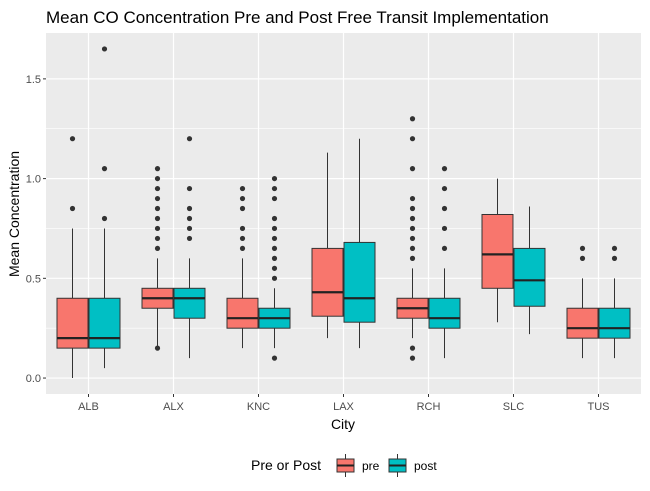 This screenshot has height=491, width=650. Describe the element at coordinates (386, 465) in the screenshot. I see `legend-items: pre post` at that location.